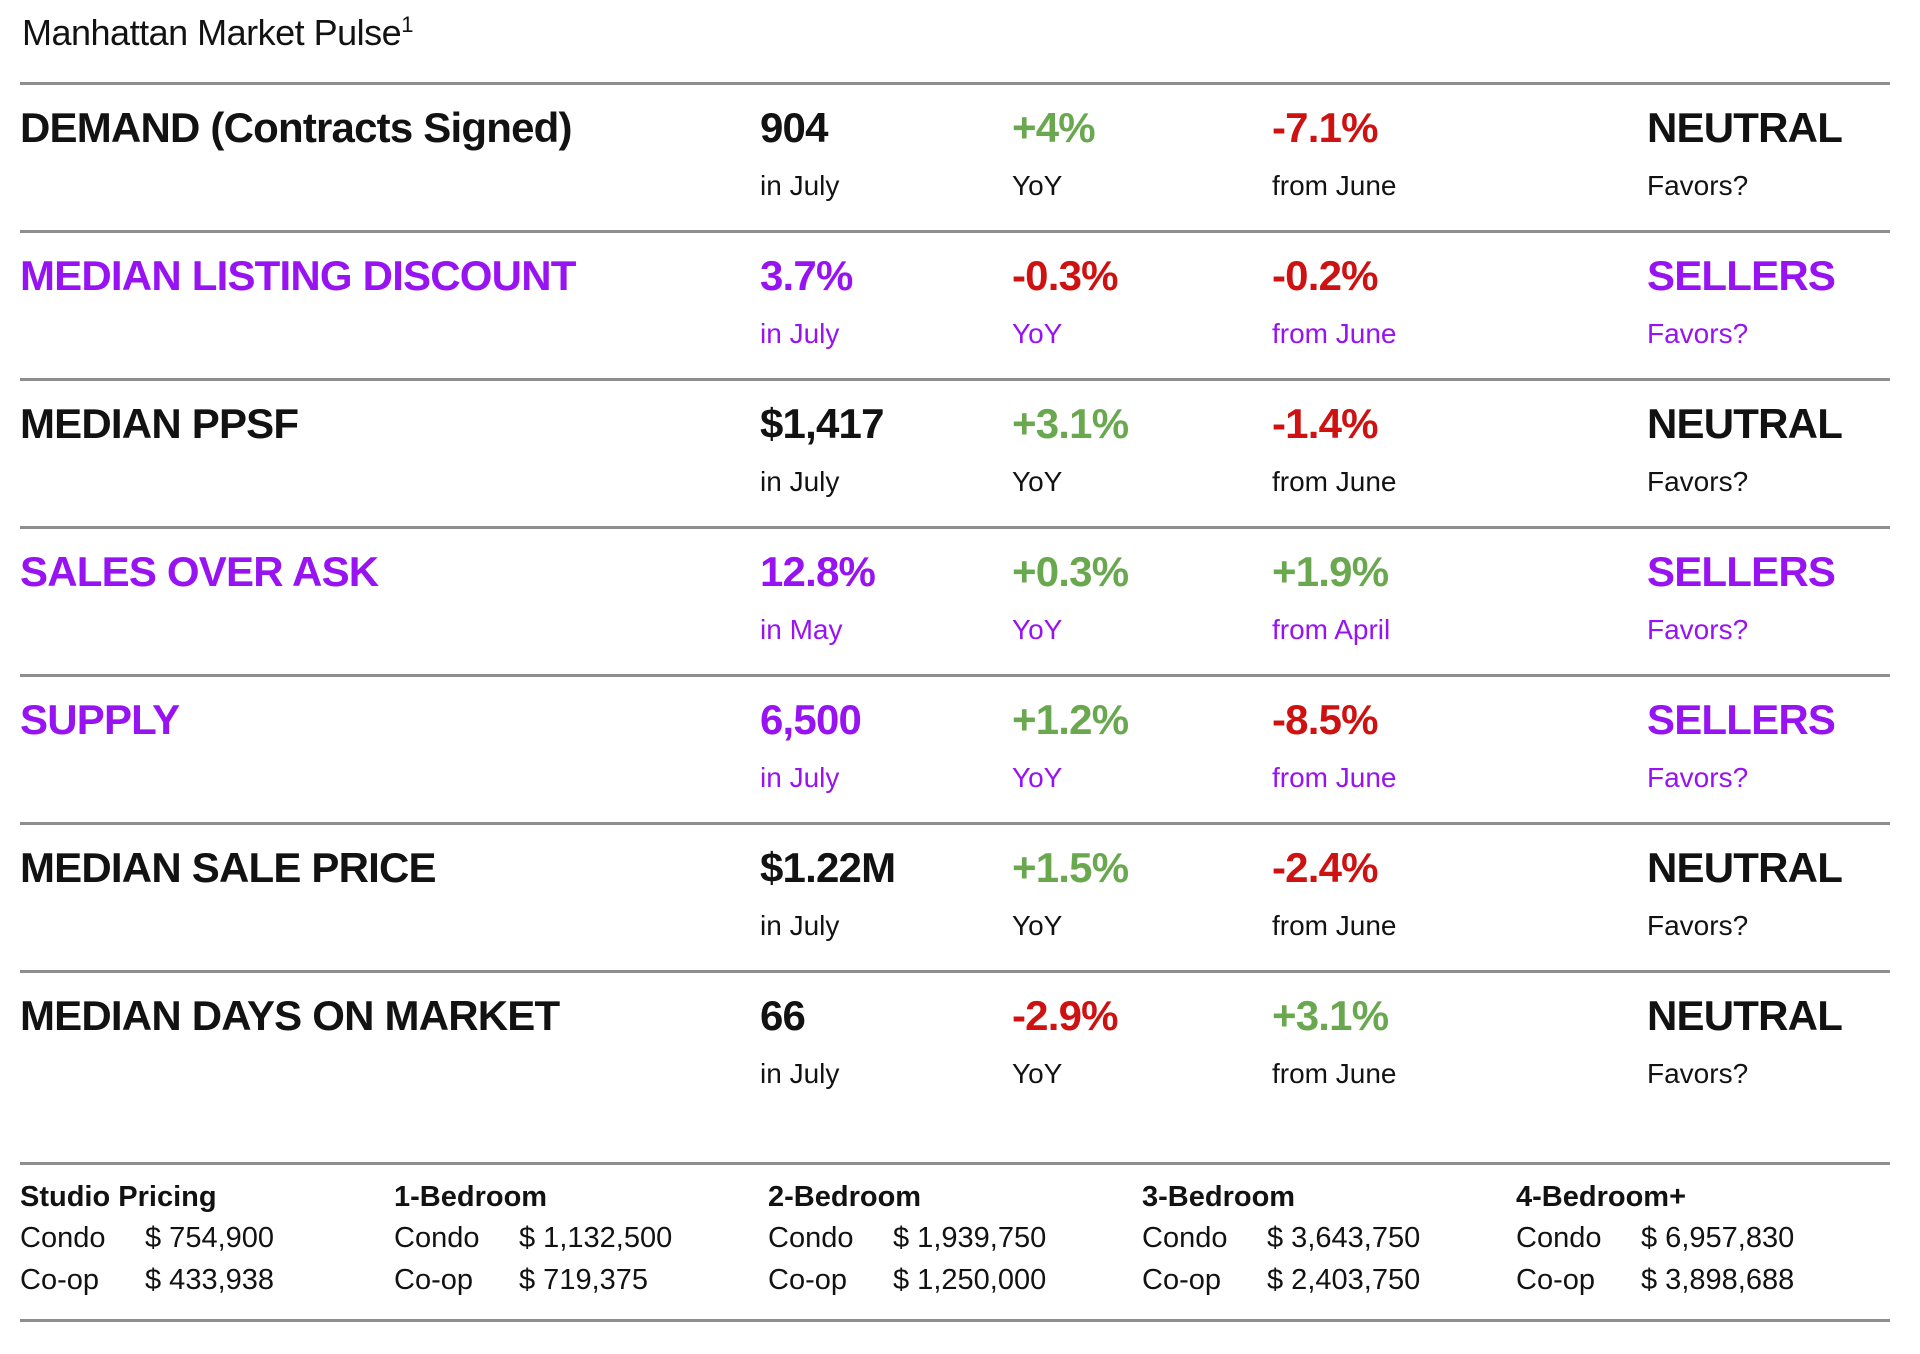  Describe the element at coordinates (801, 629) in the screenshot. I see `metric-value-caption: in May` at that location.